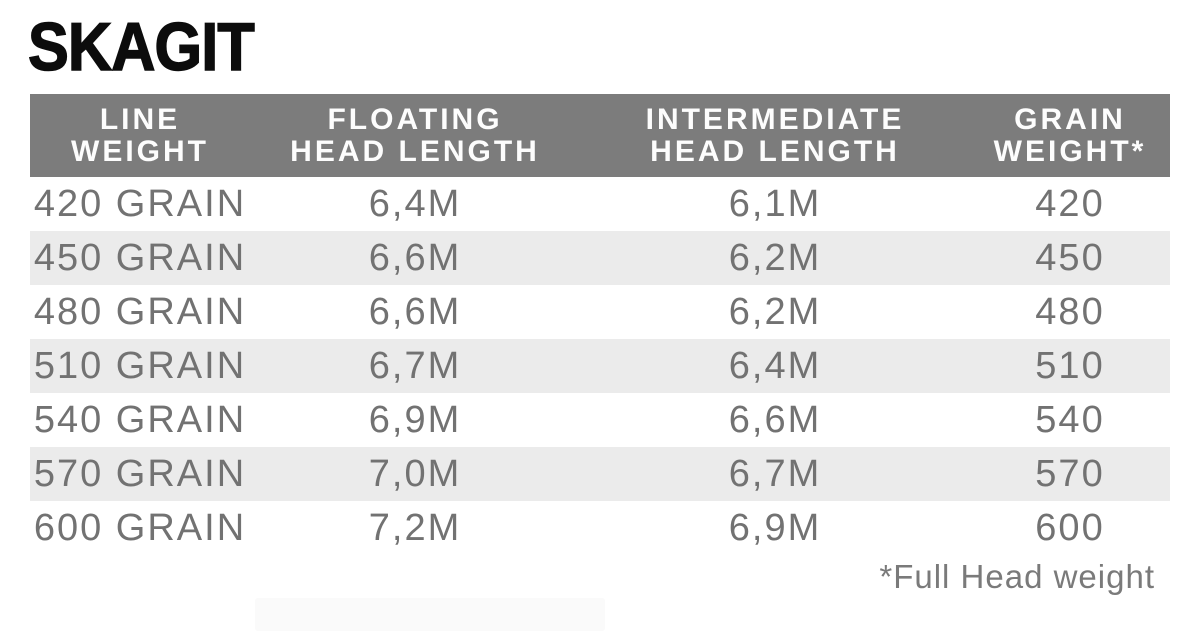 The height and width of the screenshot is (633, 1200). I want to click on cell-line-weight: 570 GRAIN, so click(140, 474).